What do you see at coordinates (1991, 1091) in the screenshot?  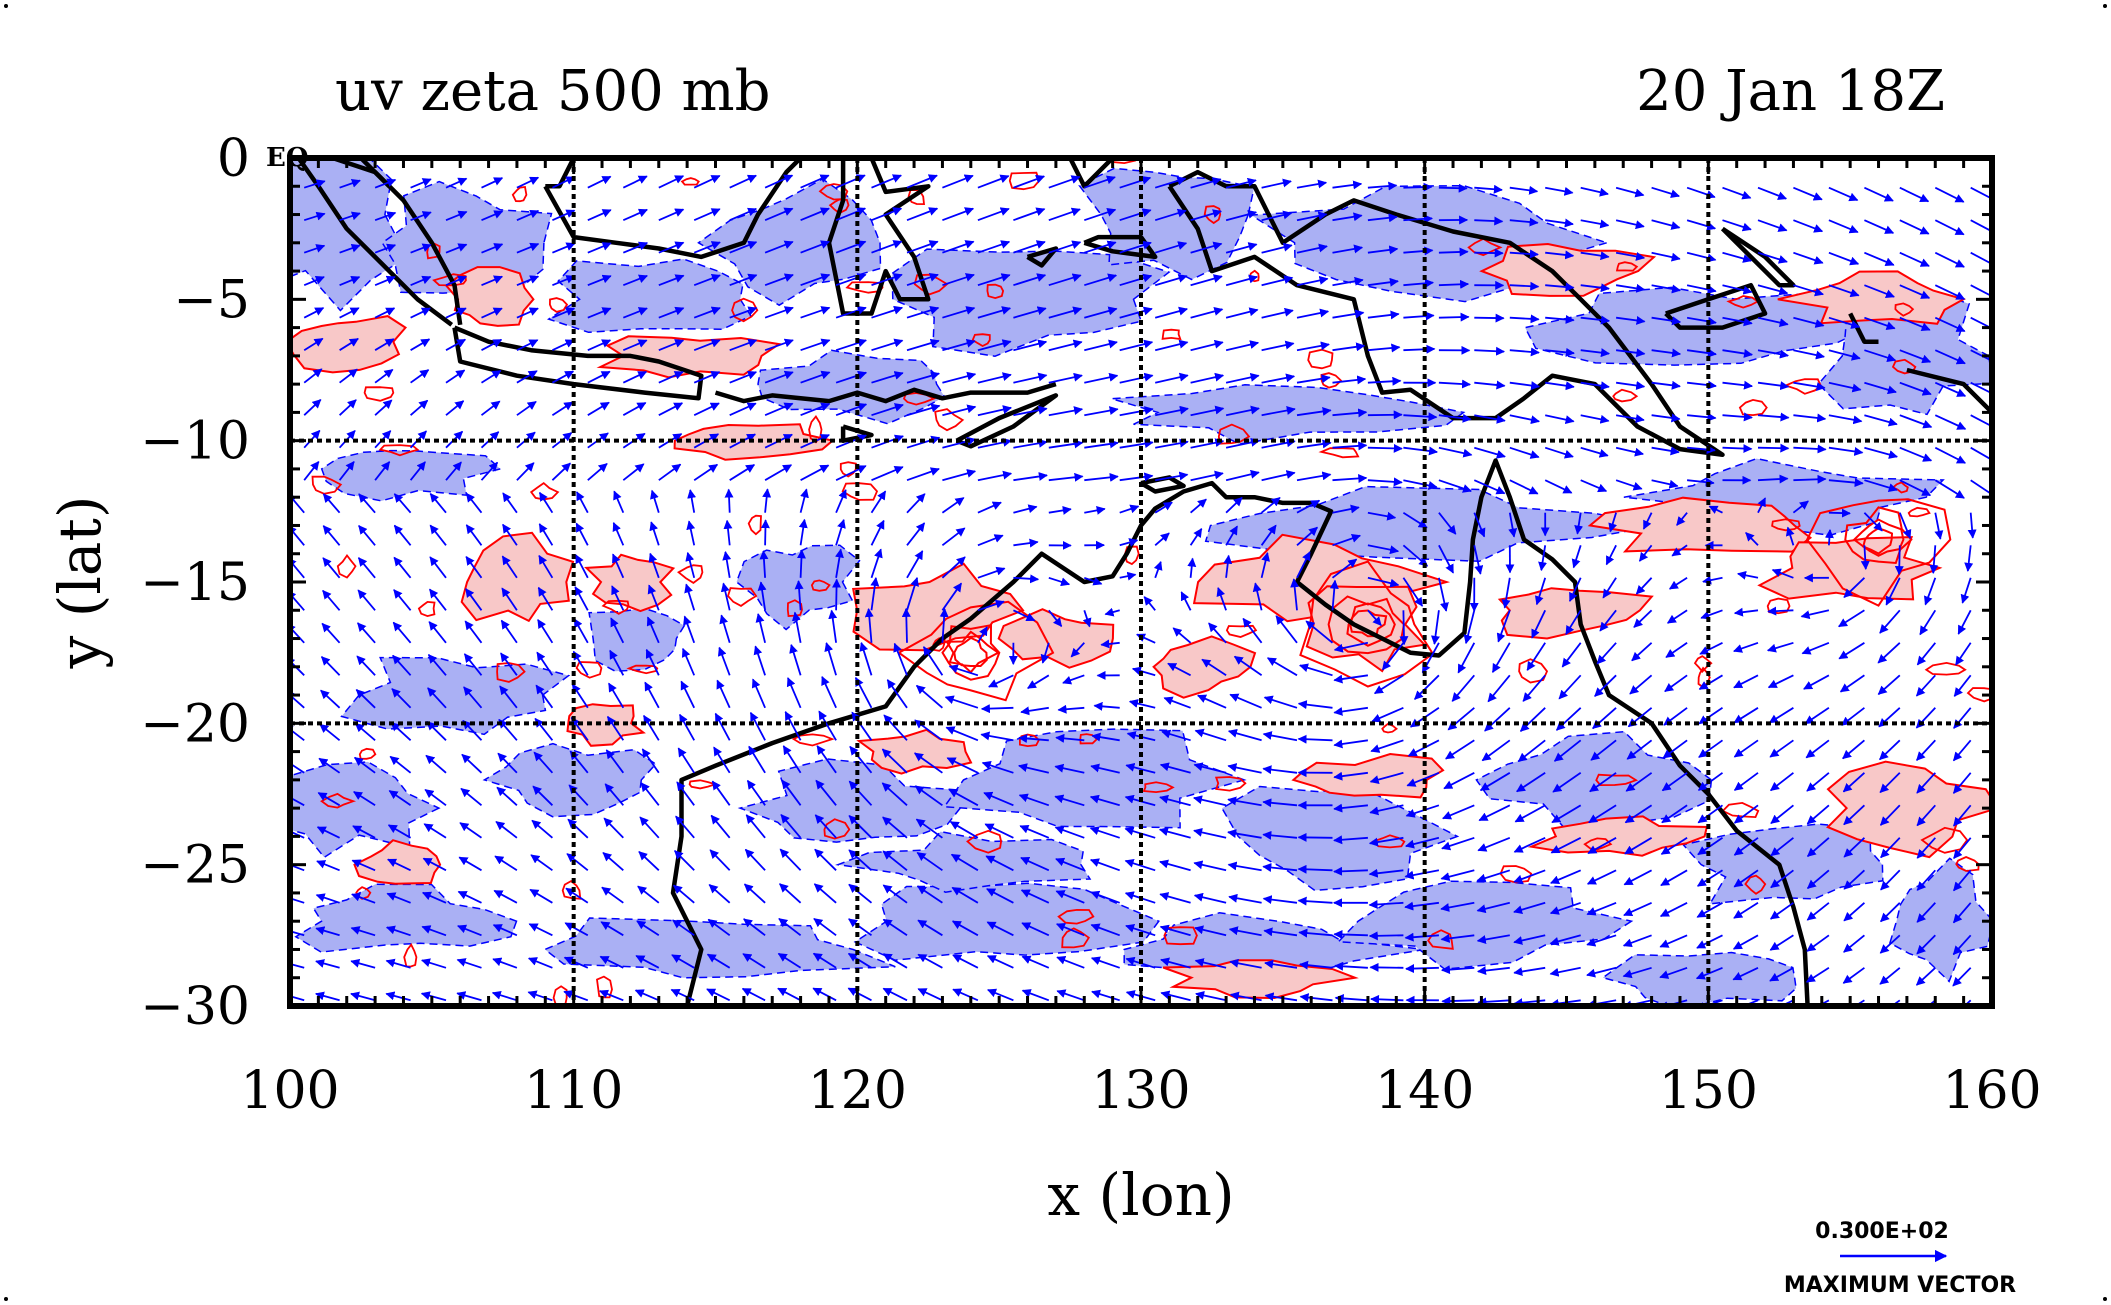 I see `x-tick-label: 160` at bounding box center [1991, 1091].